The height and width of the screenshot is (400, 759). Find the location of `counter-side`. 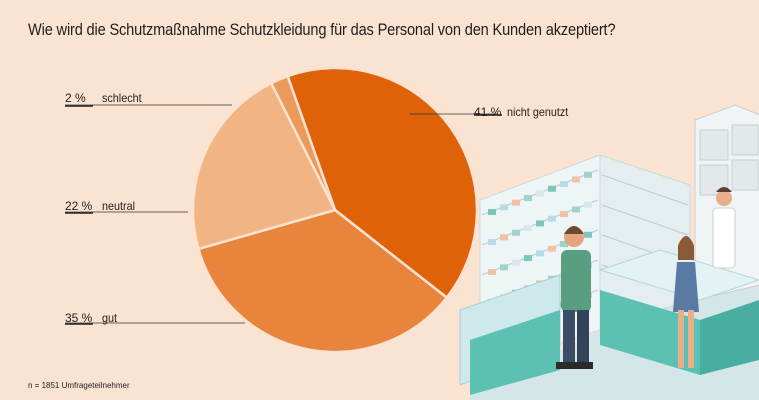

counter-side is located at coordinates (729, 337).